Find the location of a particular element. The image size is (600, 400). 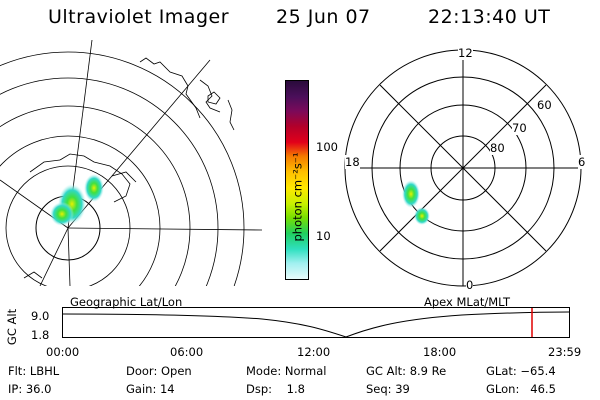

timeline-plot is located at coordinates (316, 322).